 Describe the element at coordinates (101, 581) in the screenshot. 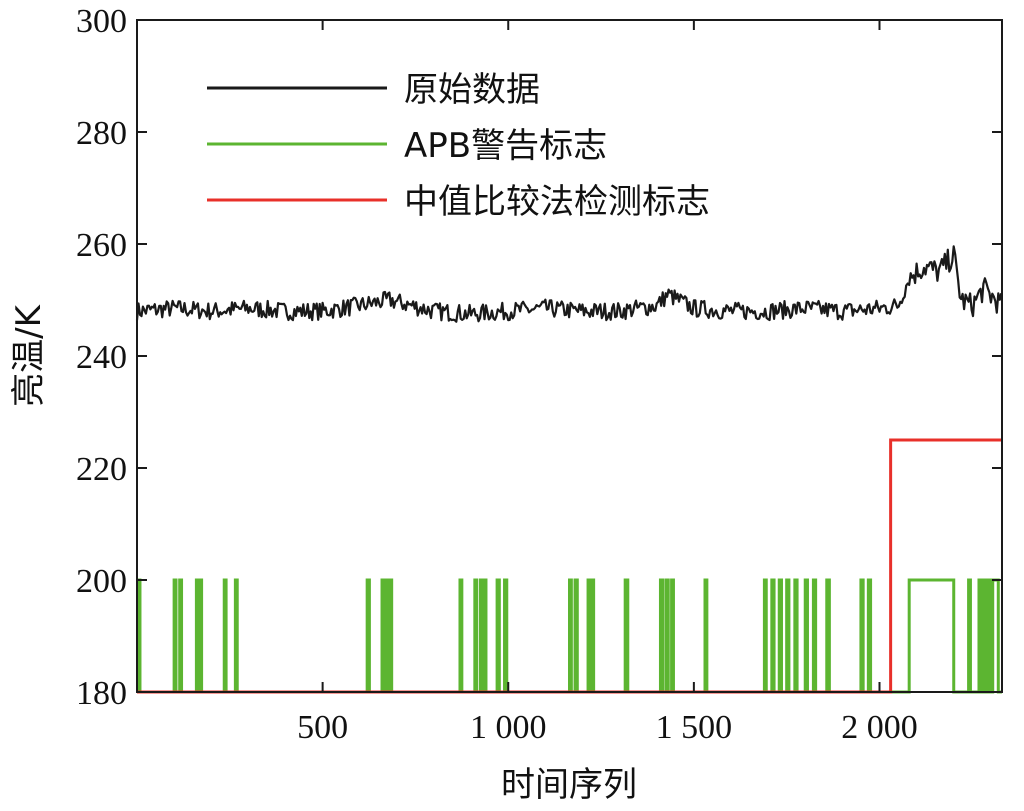

I see `y-tick-label: 200` at that location.